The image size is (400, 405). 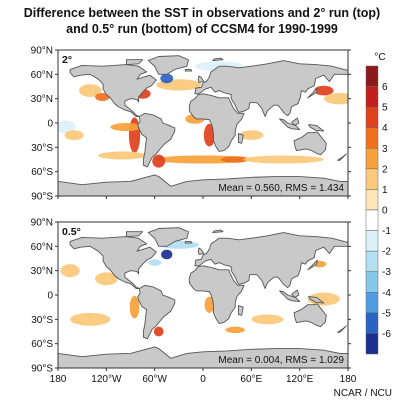 I want to click on colorbar-label: 2, so click(x=385, y=169).